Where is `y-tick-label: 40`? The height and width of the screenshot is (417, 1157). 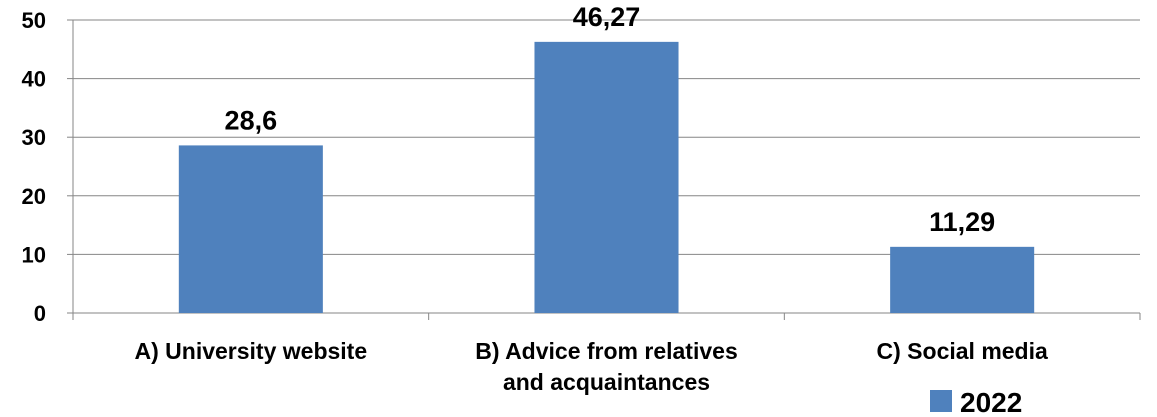 y-tick-label: 40 is located at coordinates (34, 79).